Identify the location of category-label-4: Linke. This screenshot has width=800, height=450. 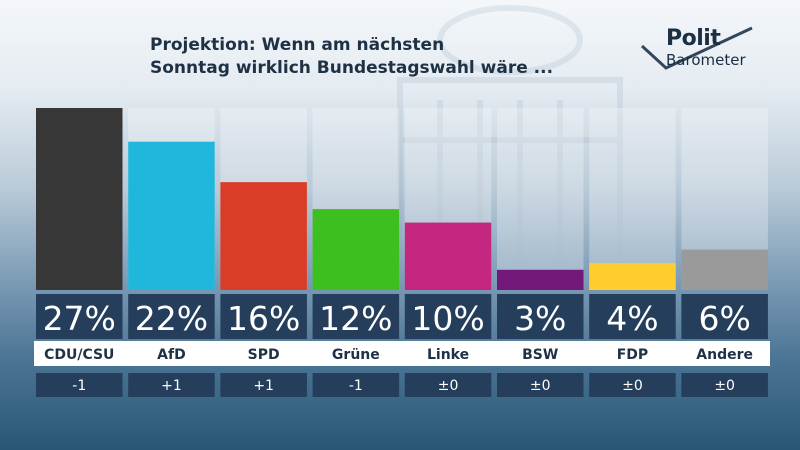
(448, 355).